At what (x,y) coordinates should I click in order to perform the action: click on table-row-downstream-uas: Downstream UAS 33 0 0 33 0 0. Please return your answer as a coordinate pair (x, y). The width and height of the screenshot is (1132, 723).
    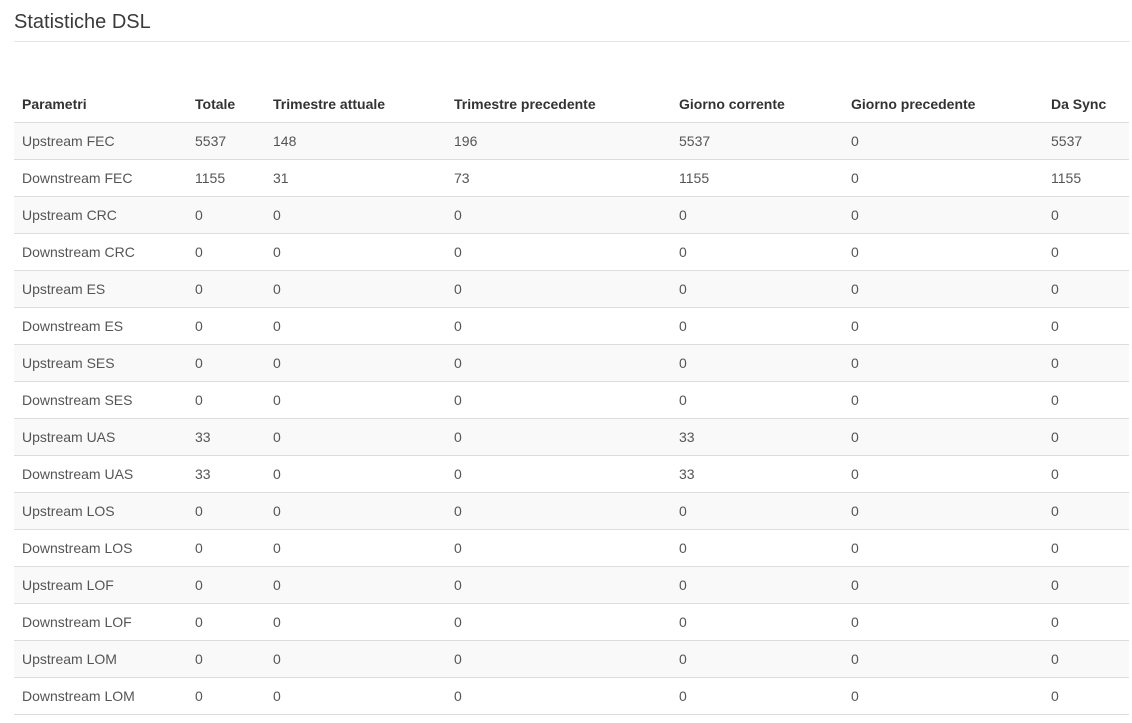
    Looking at the image, I should click on (571, 474).